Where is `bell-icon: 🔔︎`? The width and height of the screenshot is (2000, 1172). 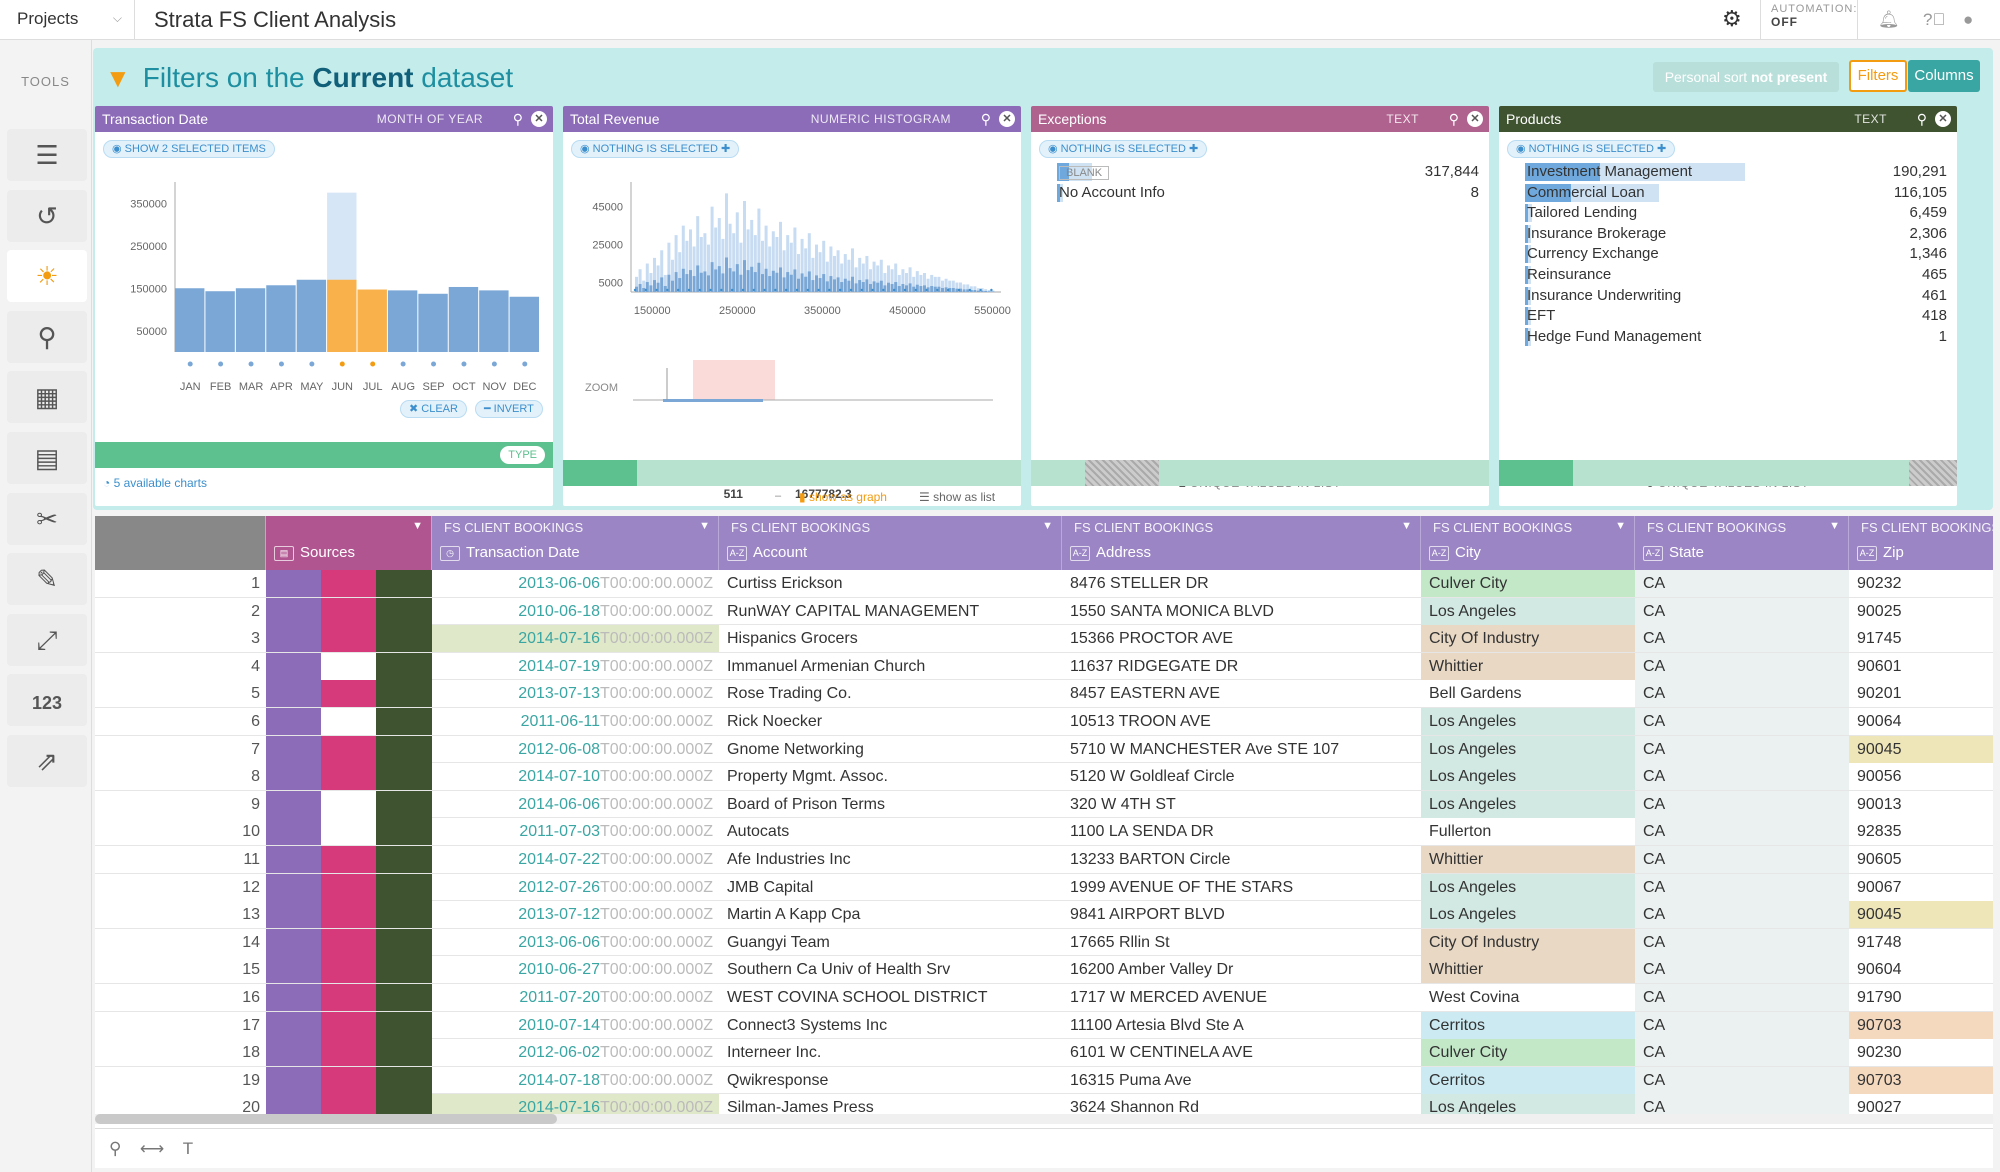 bell-icon: 🔔︎ is located at coordinates (1889, 19).